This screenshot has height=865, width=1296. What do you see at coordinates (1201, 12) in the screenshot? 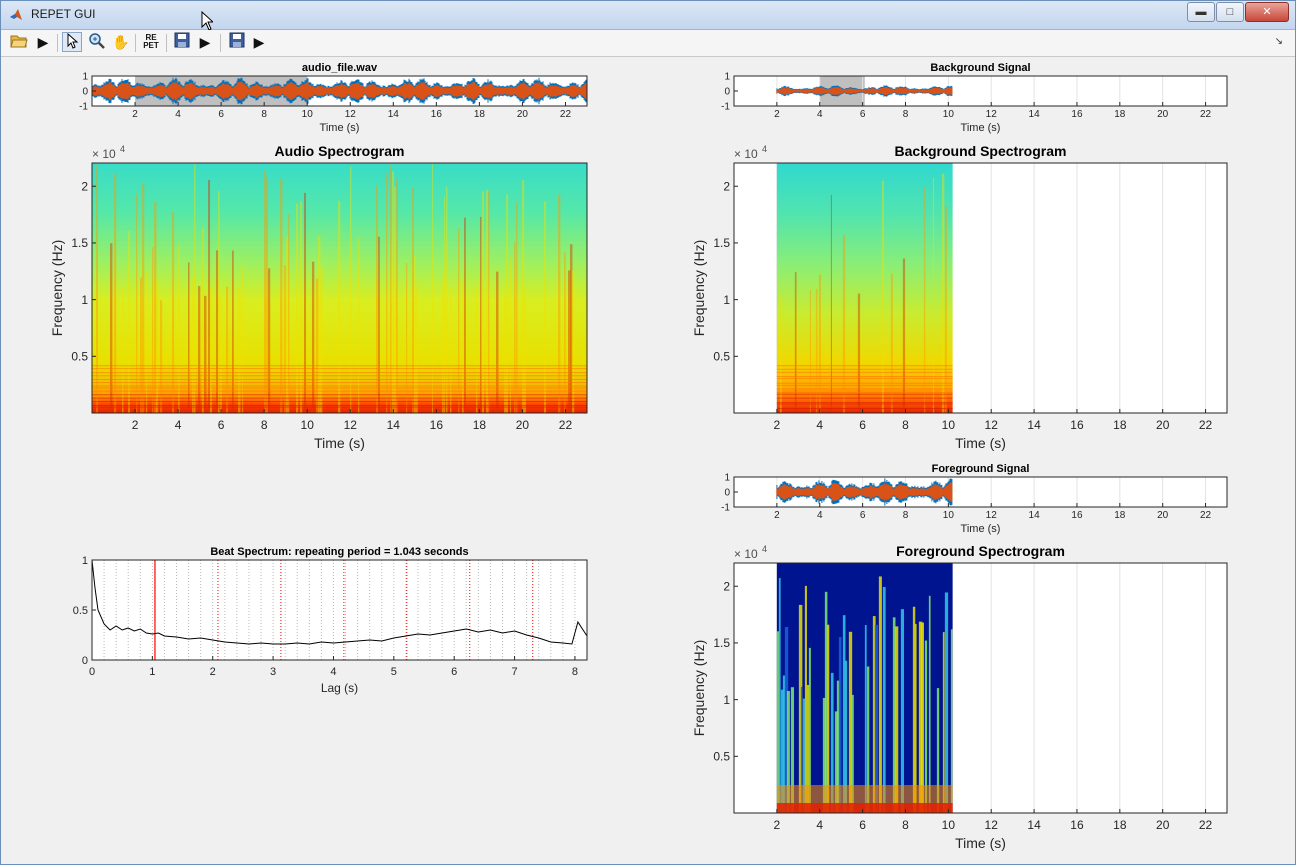
I see `minimize-button: ▬` at bounding box center [1201, 12].